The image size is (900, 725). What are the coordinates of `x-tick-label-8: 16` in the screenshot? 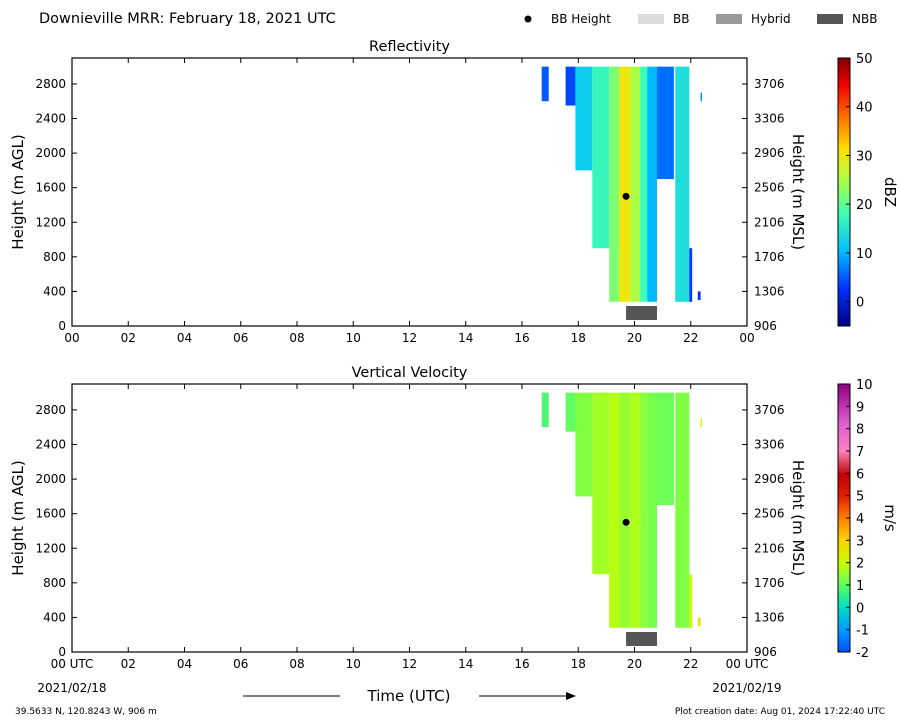 It's located at (521, 664).